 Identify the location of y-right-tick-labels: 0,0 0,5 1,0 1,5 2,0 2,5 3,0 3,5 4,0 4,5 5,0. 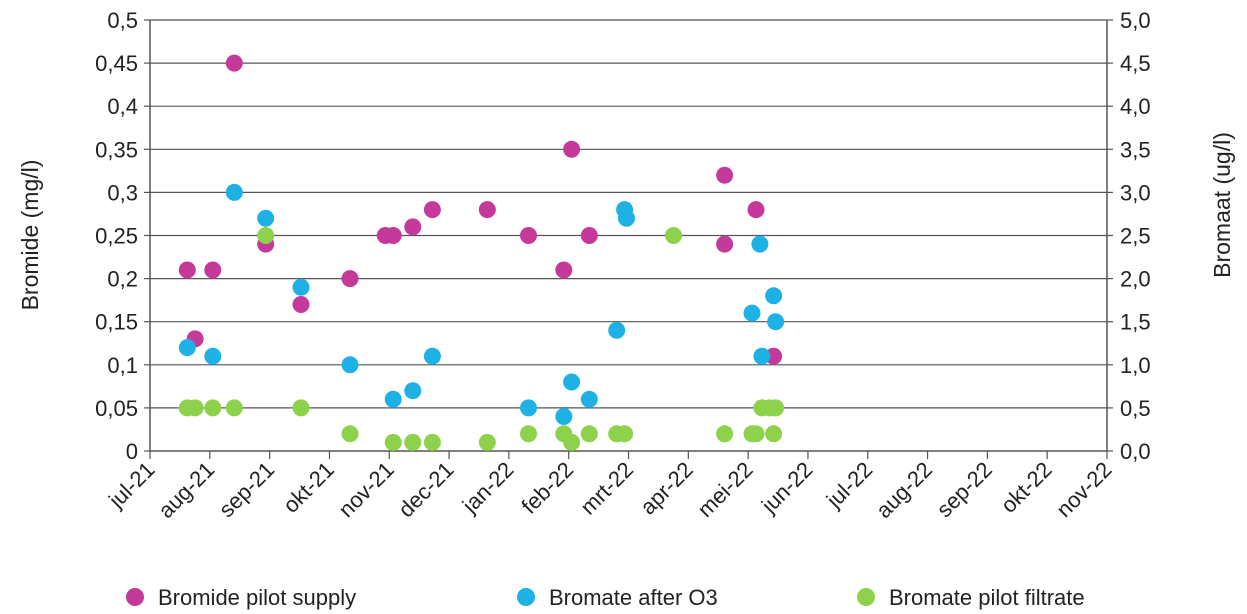
(1135, 236).